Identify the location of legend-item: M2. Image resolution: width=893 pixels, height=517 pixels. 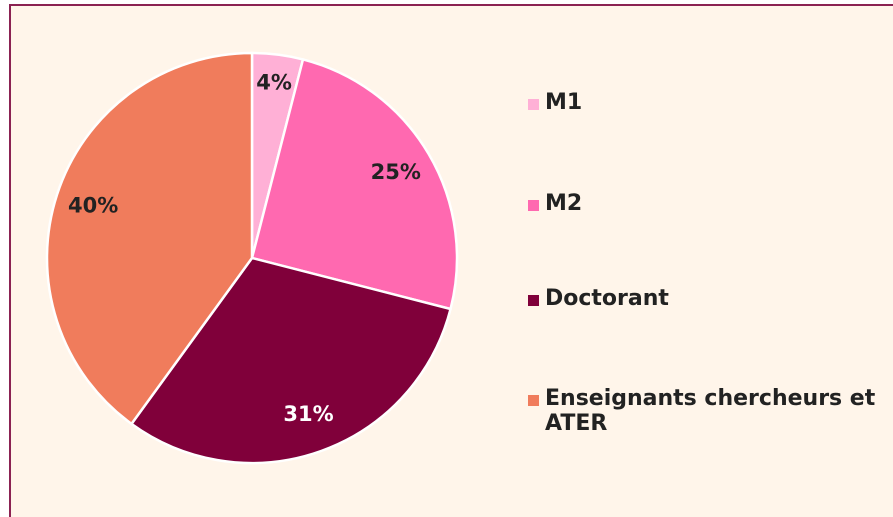
(703, 203).